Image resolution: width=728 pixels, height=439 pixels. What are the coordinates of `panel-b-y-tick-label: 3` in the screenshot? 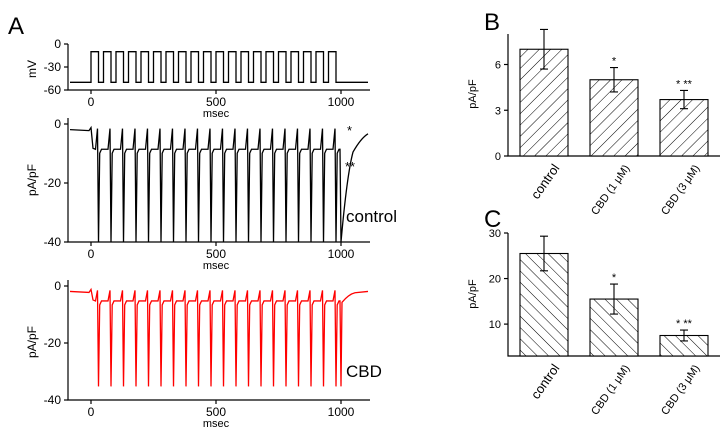 It's located at (498, 111).